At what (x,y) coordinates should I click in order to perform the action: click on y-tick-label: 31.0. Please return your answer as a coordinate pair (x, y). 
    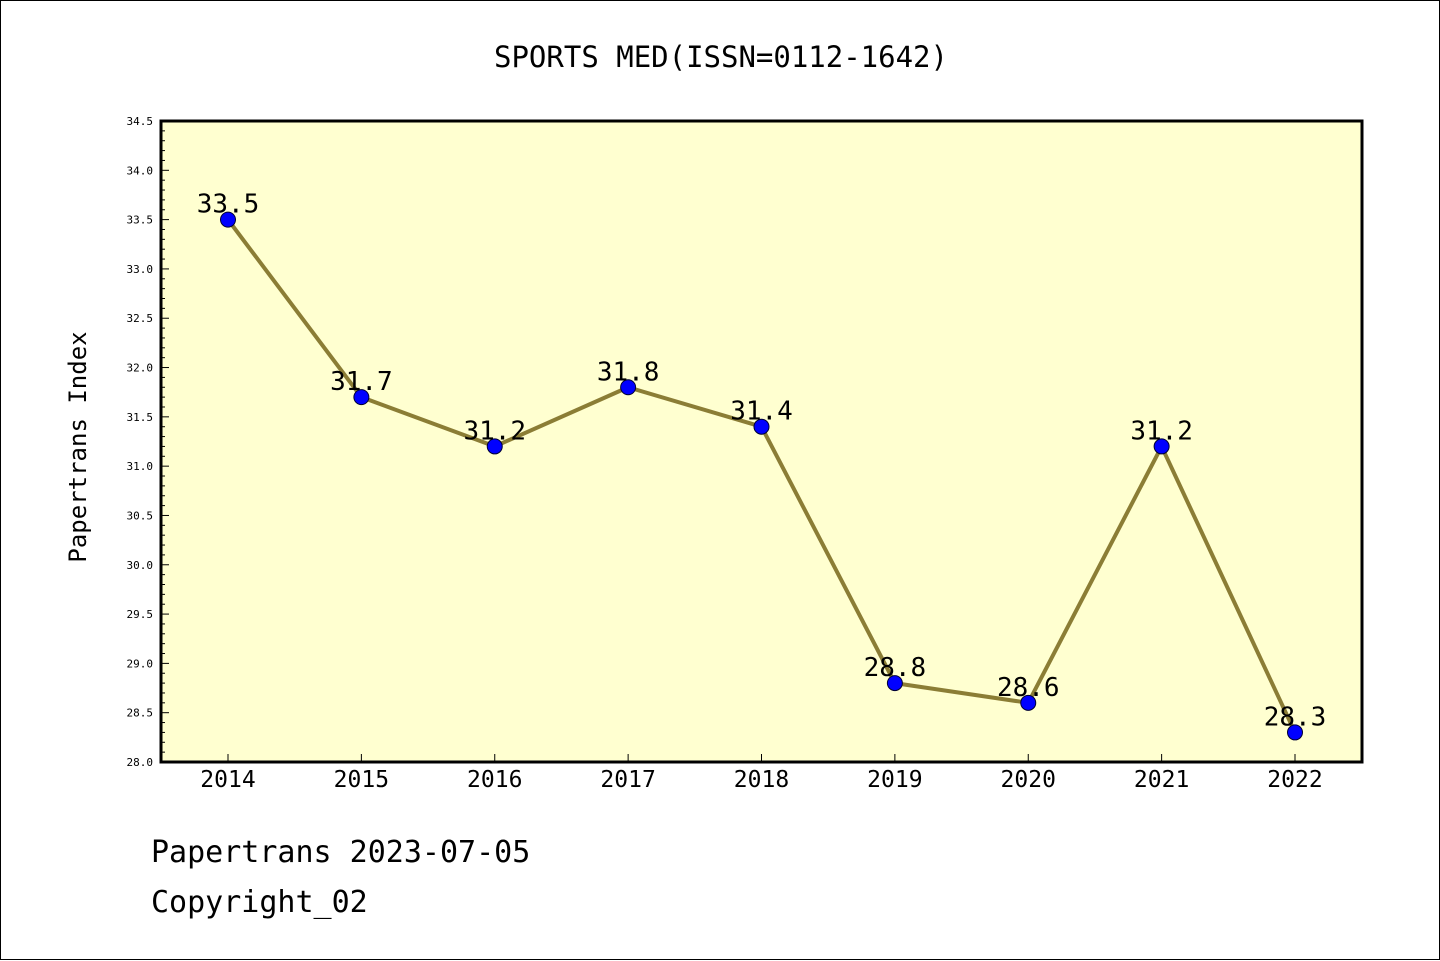
    Looking at the image, I should click on (140, 466).